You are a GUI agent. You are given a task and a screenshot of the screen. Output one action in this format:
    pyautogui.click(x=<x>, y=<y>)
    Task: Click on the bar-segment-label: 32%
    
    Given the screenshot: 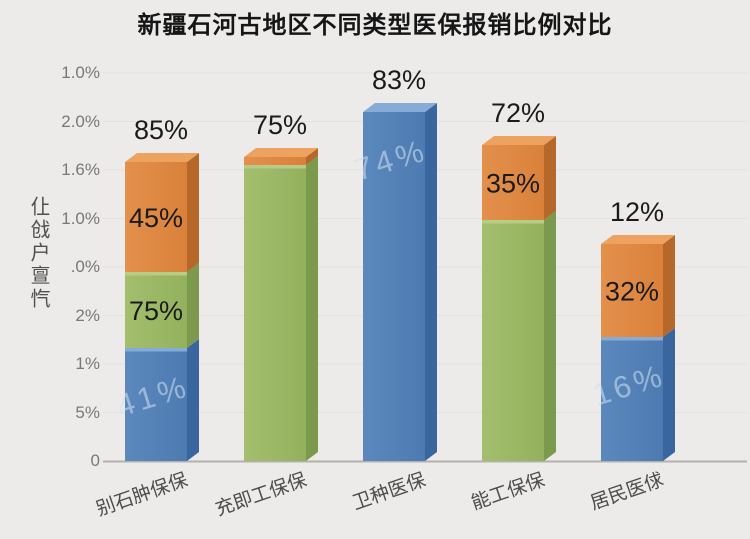 What is the action you would take?
    pyautogui.click(x=632, y=292)
    